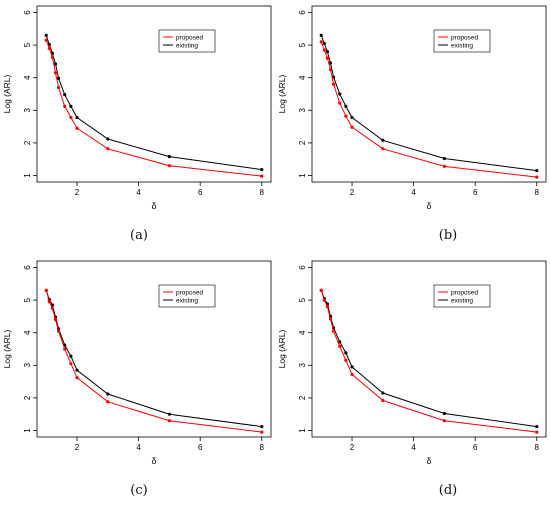 The height and width of the screenshot is (505, 550). Describe the element at coordinates (448, 490) in the screenshot. I see `caption-d: (d)` at that location.